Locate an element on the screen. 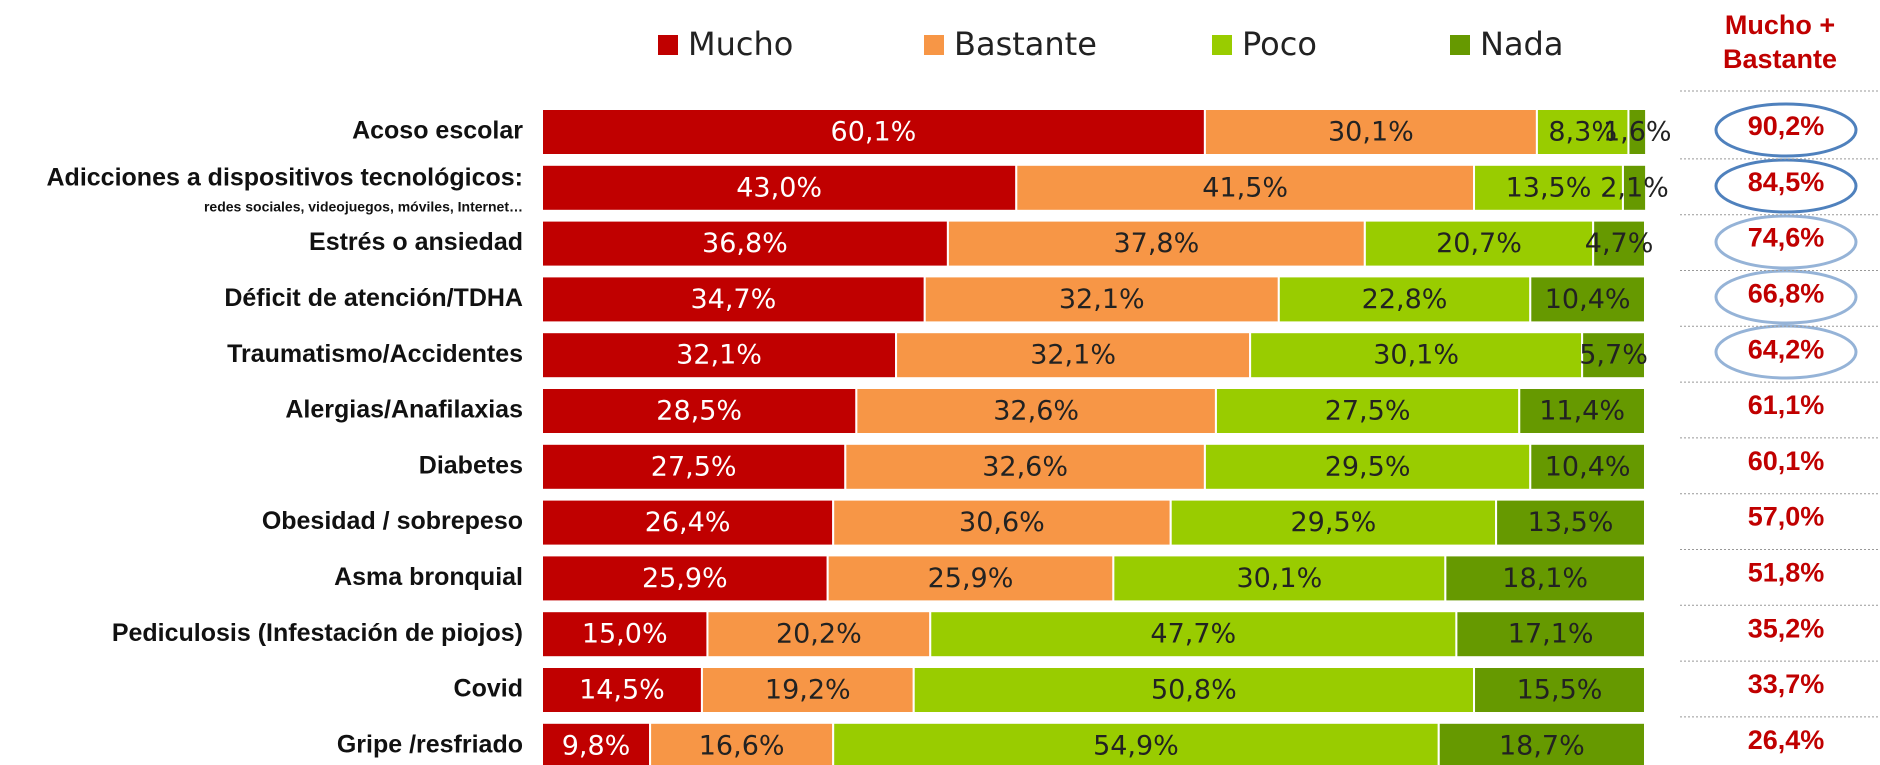  category-label: Covid is located at coordinates (488, 689).